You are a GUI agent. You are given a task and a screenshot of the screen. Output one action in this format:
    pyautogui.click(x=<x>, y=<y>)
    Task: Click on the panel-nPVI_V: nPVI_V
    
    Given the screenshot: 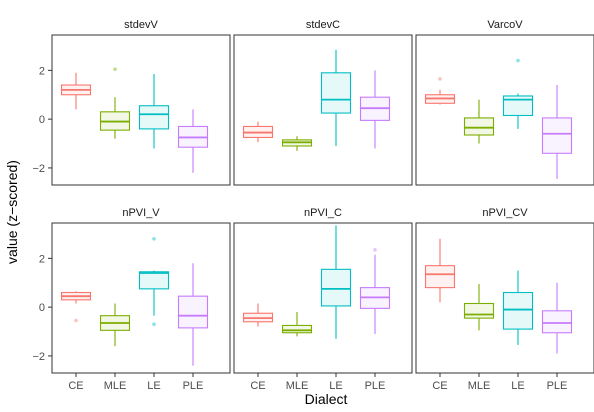 What is the action you would take?
    pyautogui.click(x=141, y=290)
    